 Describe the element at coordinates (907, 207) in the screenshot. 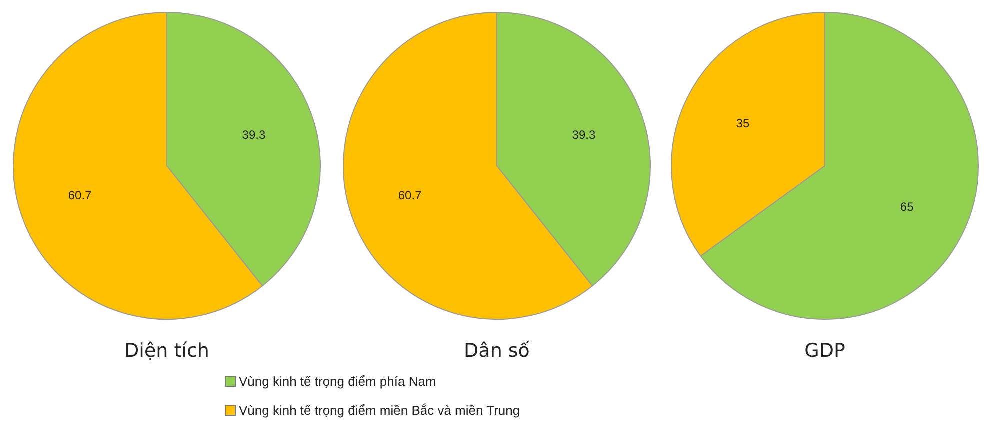

I see `data-label: 65` at that location.